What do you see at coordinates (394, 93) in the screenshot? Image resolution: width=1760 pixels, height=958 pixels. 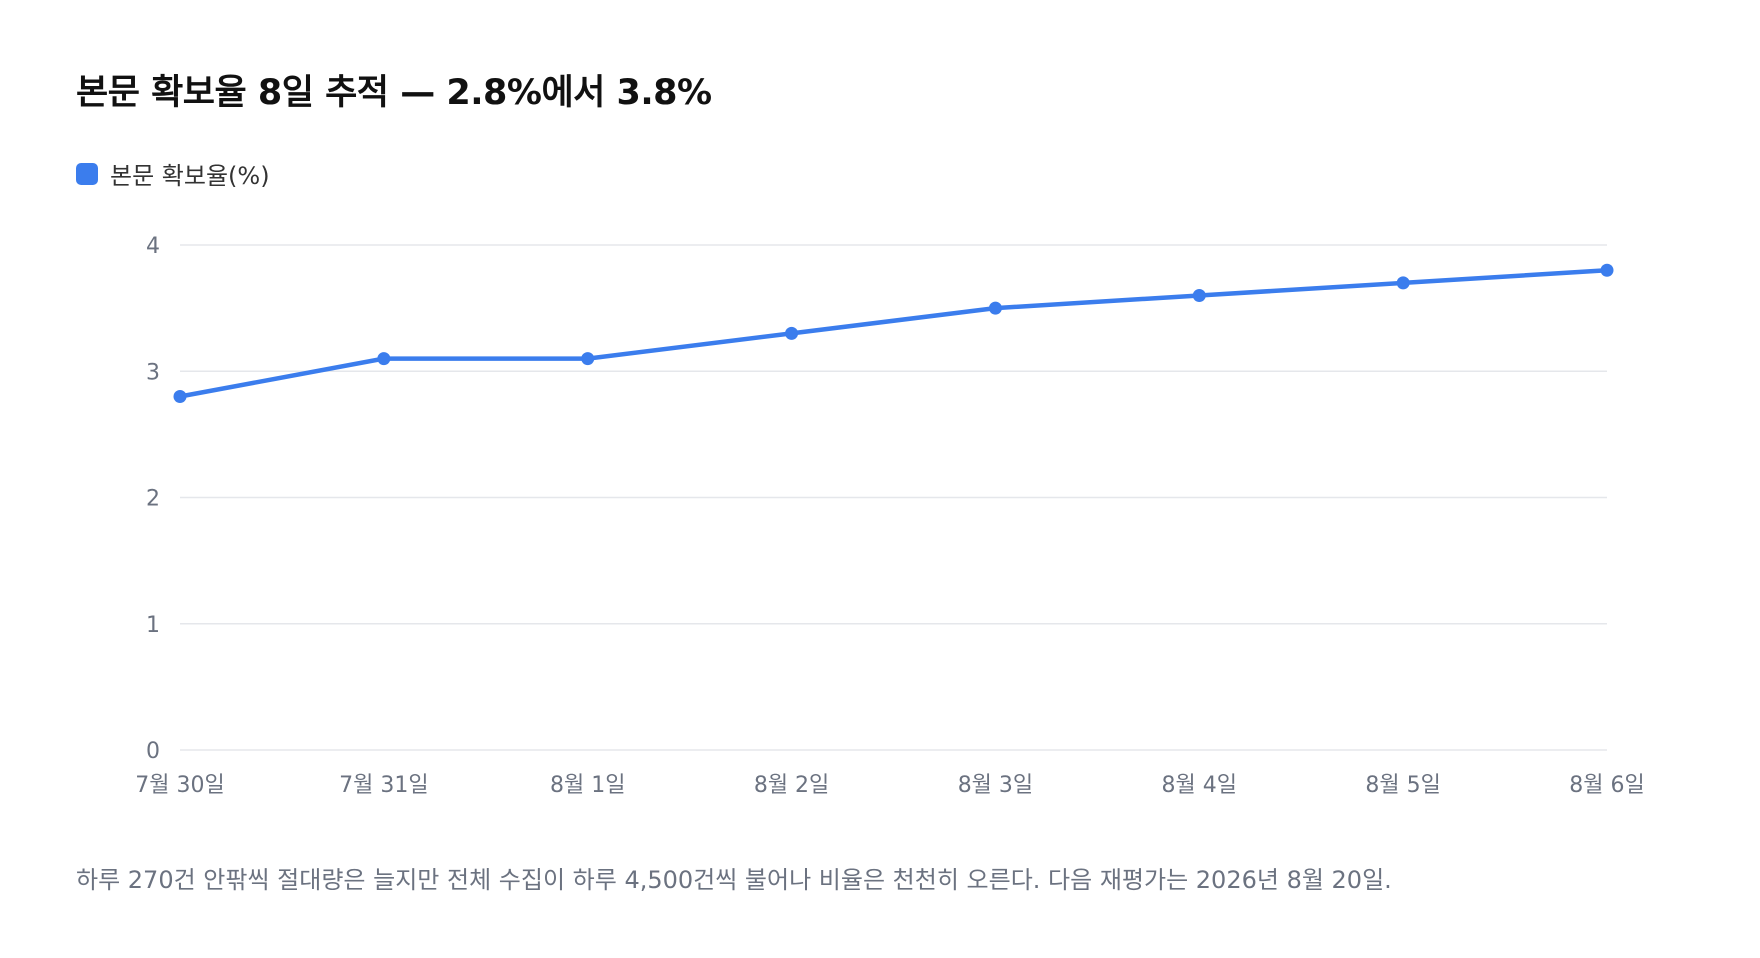 I see `chart-title: 본문 확보율 8일 추적 — 2.8%에서 3.8%` at bounding box center [394, 93].